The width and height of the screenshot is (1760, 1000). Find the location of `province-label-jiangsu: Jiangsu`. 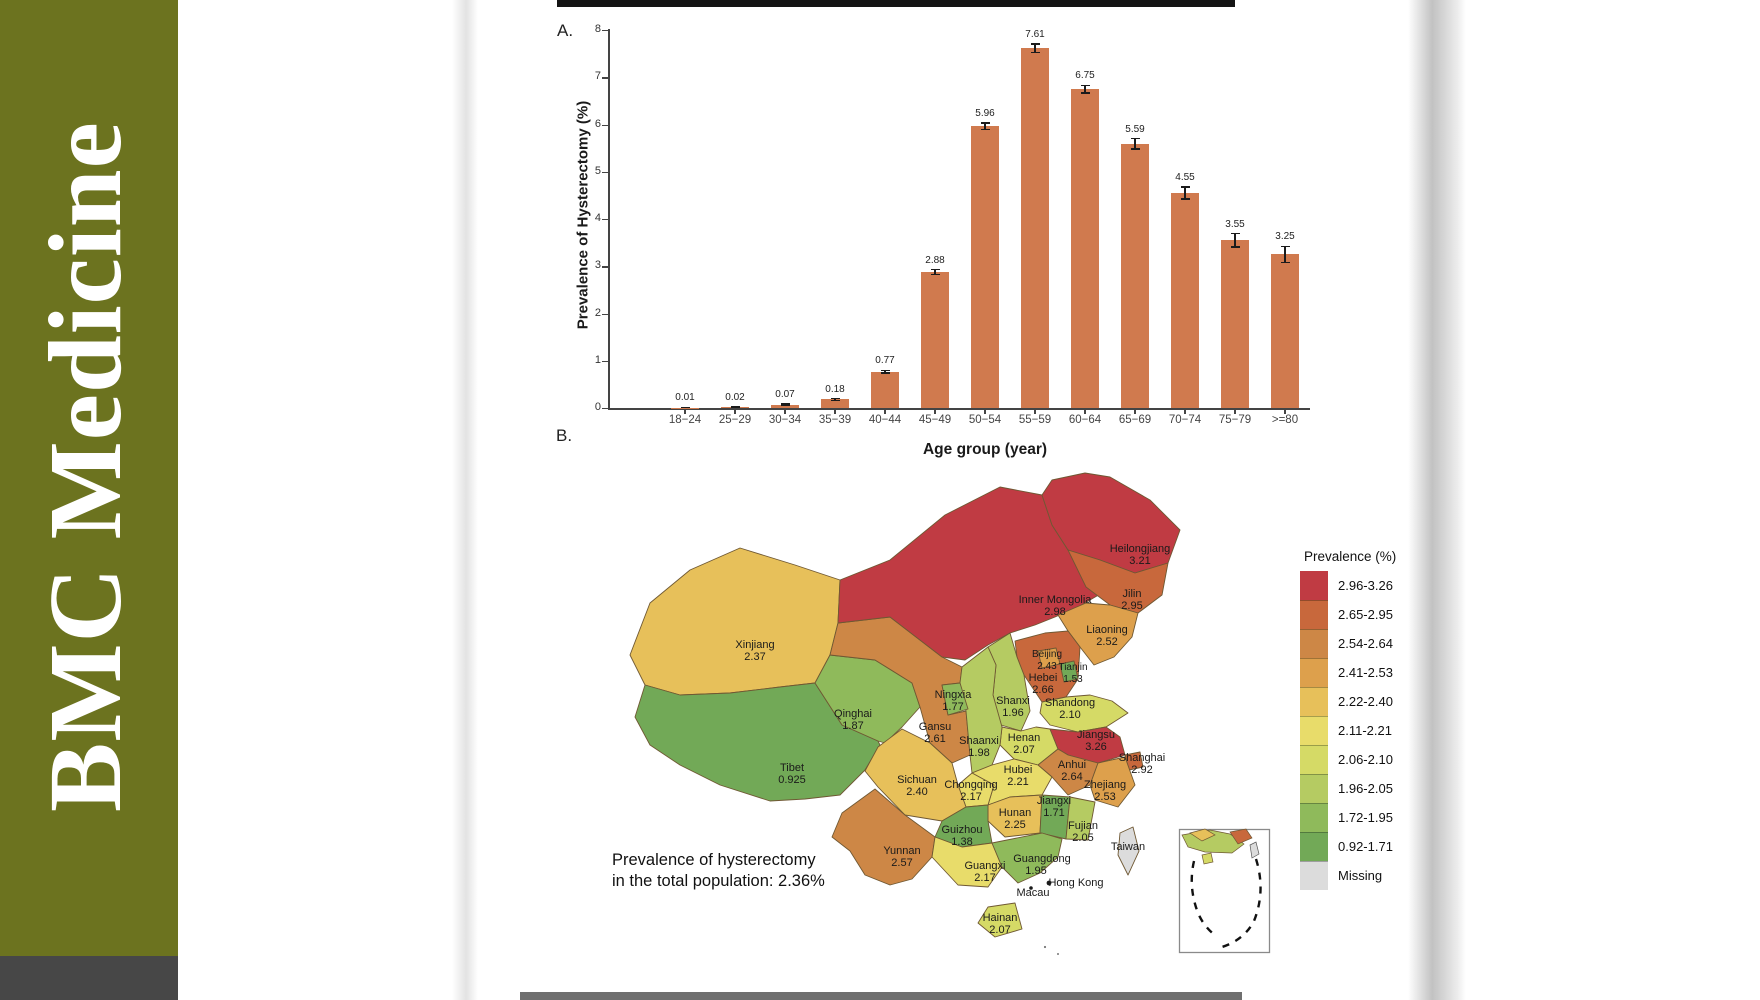

province-label-jiangsu: Jiangsu is located at coordinates (1096, 735).